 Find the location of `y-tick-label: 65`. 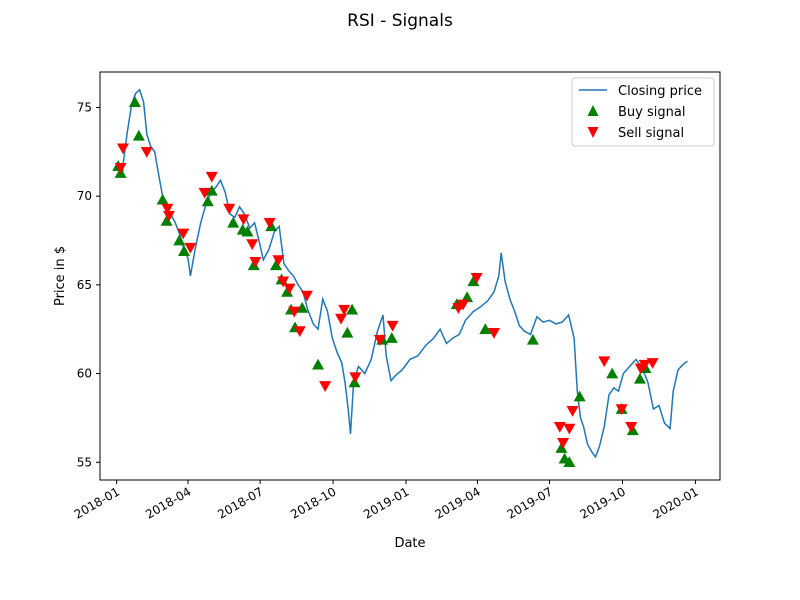

y-tick-label: 65 is located at coordinates (84, 285).